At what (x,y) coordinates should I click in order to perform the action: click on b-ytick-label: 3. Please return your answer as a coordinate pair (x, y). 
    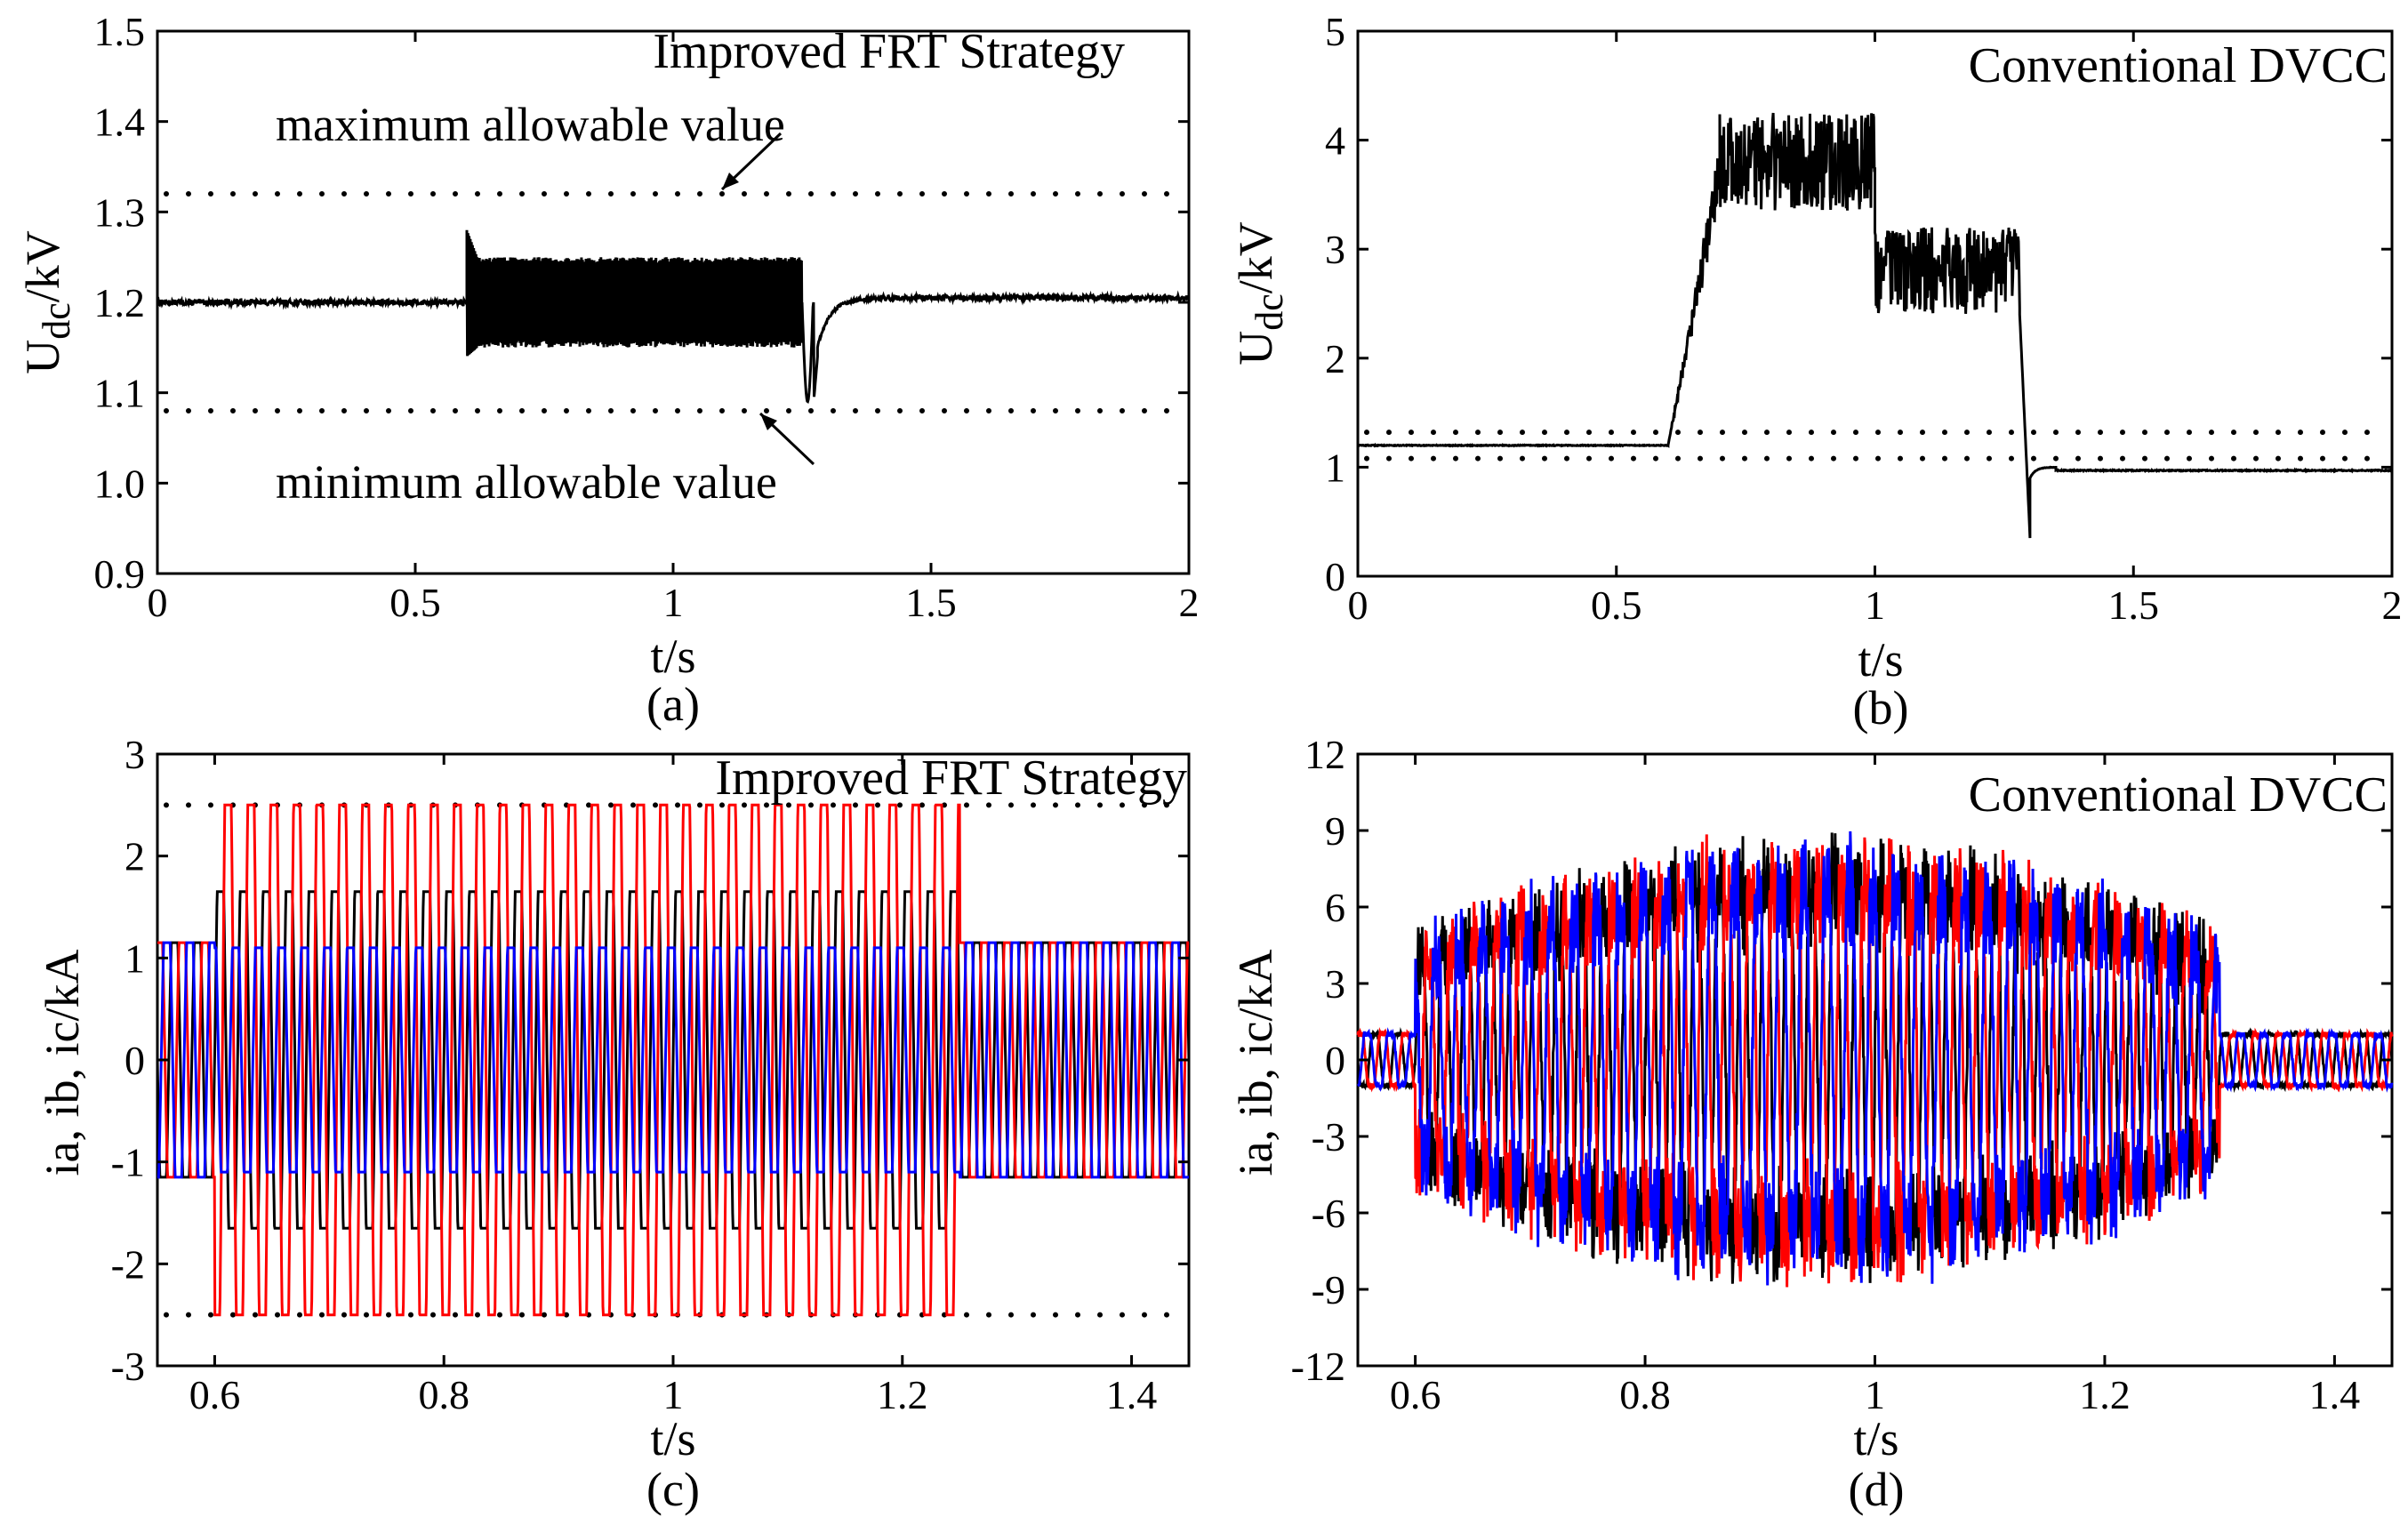
    Looking at the image, I should click on (1335, 249).